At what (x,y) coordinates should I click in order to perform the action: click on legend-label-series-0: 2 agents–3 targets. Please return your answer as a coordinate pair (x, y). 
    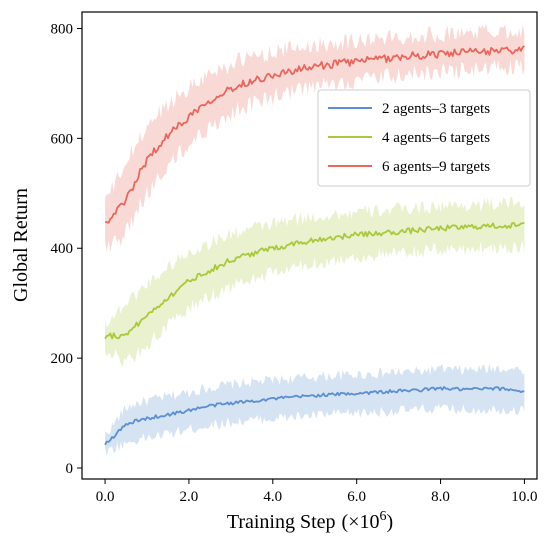
    Looking at the image, I should click on (436, 109).